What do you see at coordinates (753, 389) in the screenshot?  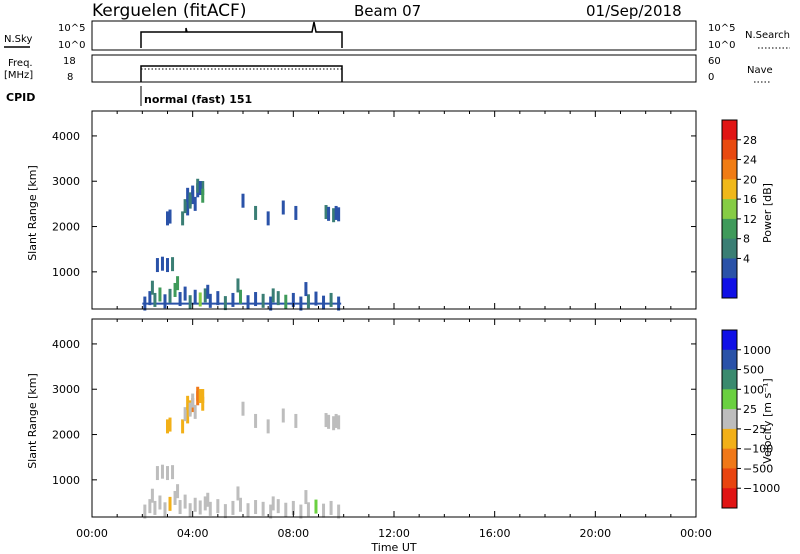 I see `velocity-colorbar-tick-label: 100` at bounding box center [753, 389].